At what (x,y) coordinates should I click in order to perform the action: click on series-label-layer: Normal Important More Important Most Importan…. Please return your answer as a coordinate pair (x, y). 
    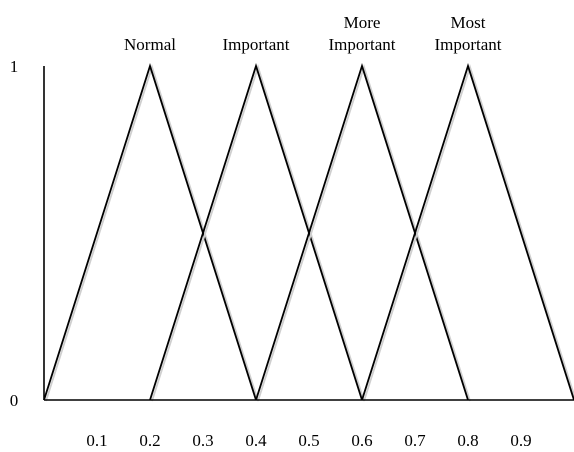
    Looking at the image, I should click on (313, 33).